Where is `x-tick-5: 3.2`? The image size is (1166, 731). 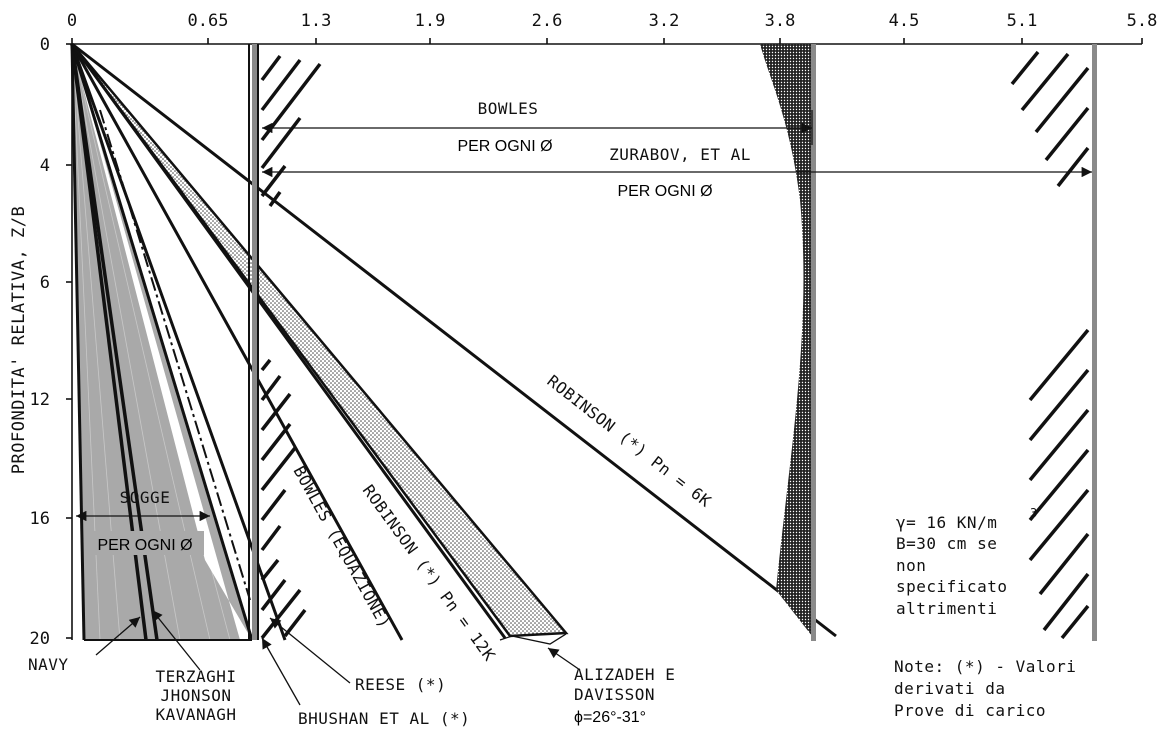
x-tick-5: 3.2 is located at coordinates (664, 21).